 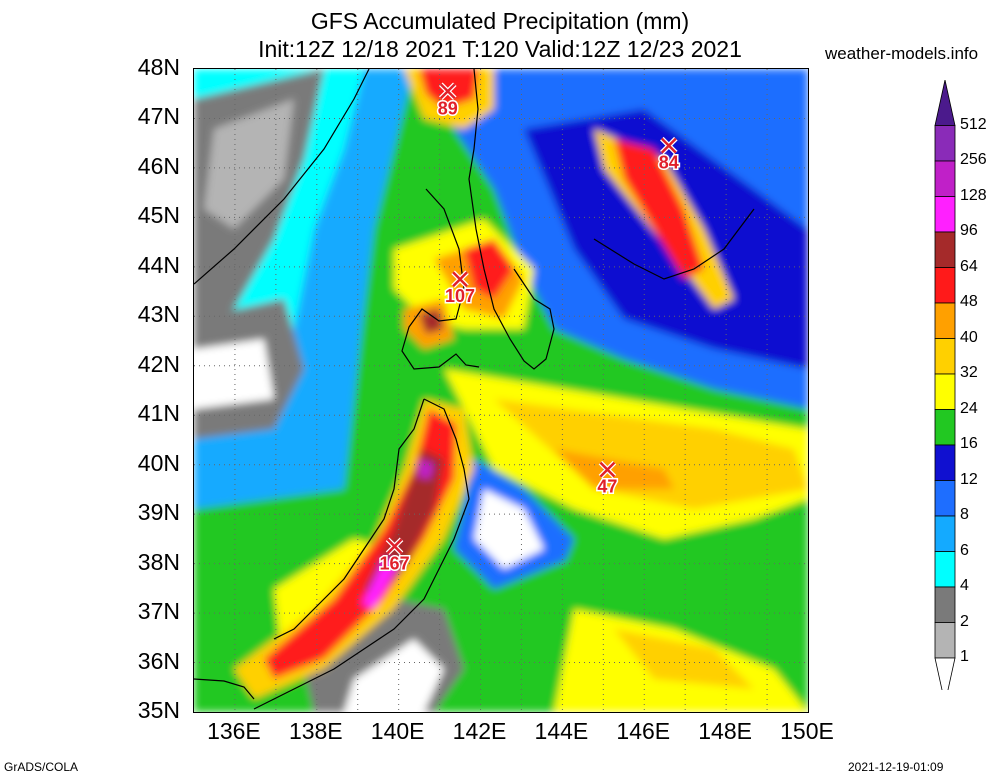 What do you see at coordinates (964, 550) in the screenshot?
I see `colorbar-level-label: 6` at bounding box center [964, 550].